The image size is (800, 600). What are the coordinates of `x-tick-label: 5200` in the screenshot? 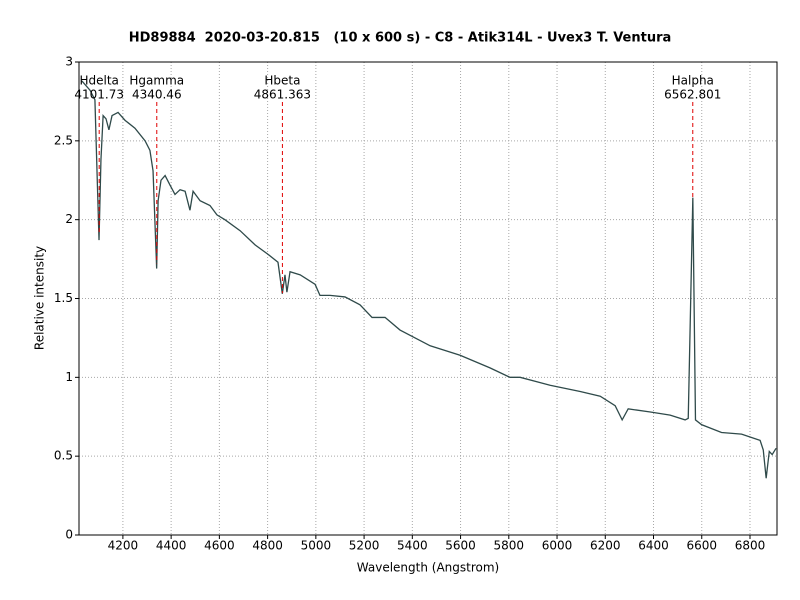 It's located at (364, 546).